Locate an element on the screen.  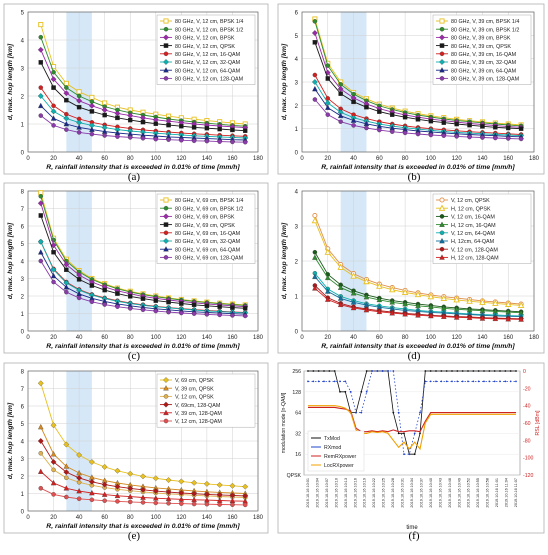
legend-entry: 80 GHz, V, 69 cm, 128-QAM is located at coordinates (209, 259).